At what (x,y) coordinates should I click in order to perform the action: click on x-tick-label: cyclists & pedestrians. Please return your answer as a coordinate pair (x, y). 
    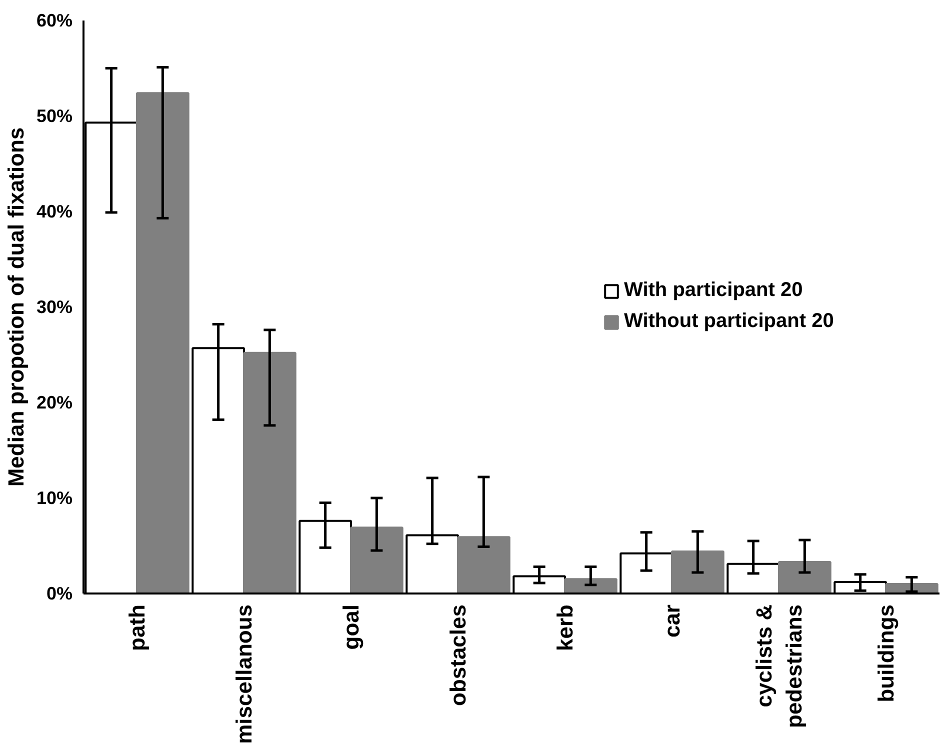
    Looking at the image, I should click on (779, 666).